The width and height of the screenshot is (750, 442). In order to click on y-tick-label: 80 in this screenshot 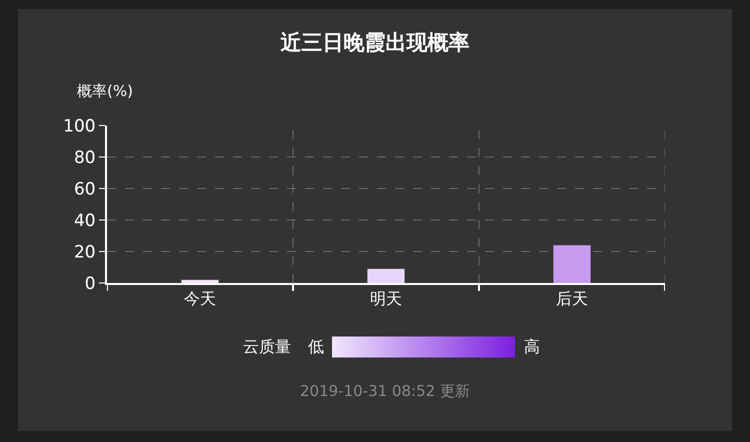, I will do `click(85, 158)`.